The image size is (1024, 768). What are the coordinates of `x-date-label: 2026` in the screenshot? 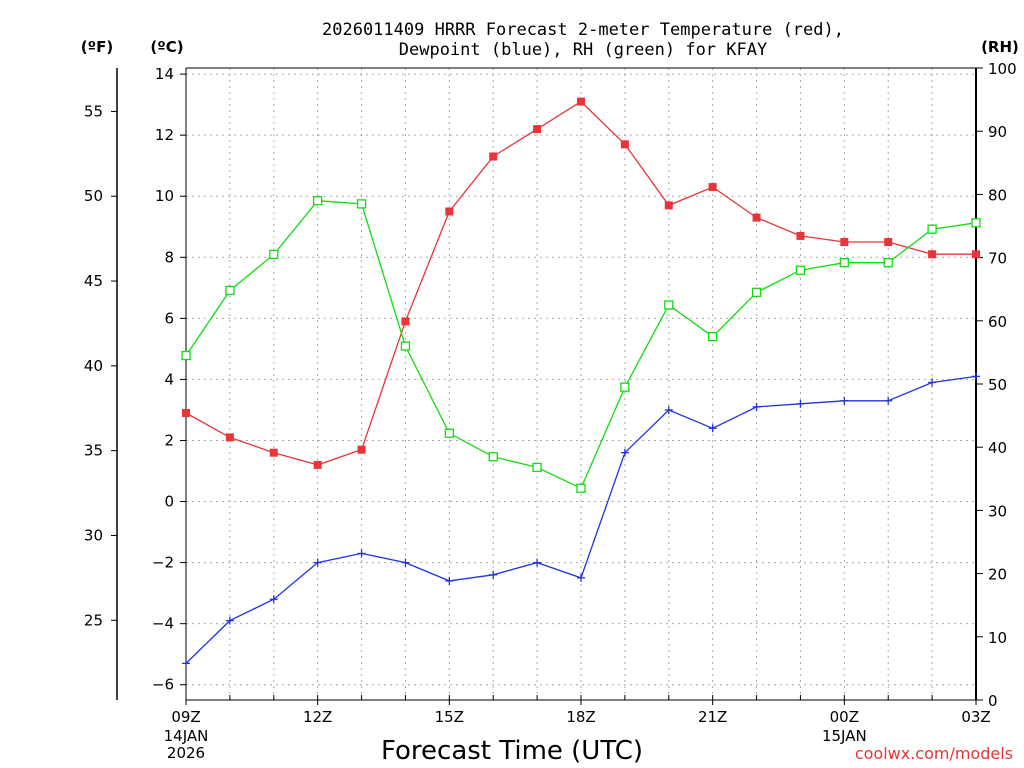 It's located at (186, 753).